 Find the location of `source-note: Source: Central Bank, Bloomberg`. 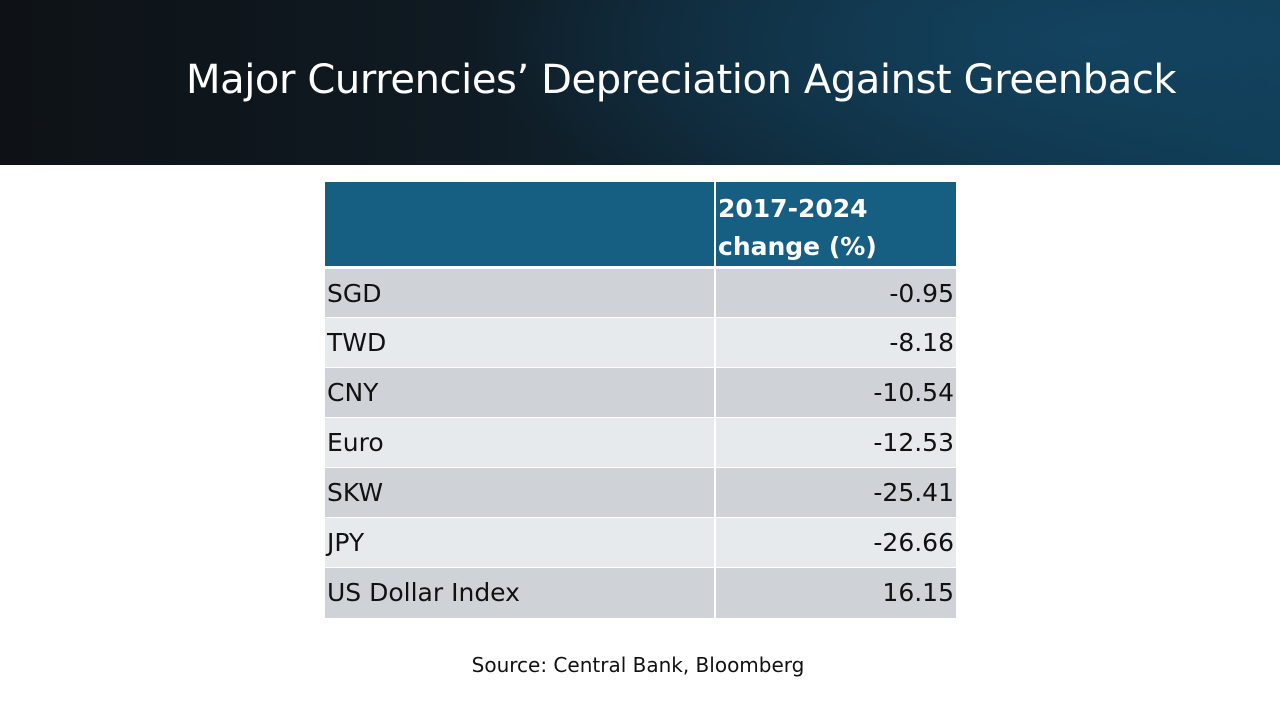

source-note: Source: Central Bank, Bloomberg is located at coordinates (638, 665).